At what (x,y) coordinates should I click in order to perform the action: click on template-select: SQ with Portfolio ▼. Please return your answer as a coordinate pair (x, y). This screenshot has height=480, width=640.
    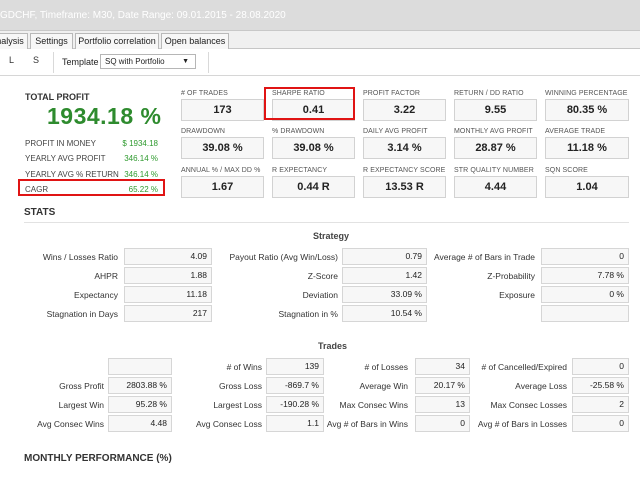
    Looking at the image, I should click on (148, 61).